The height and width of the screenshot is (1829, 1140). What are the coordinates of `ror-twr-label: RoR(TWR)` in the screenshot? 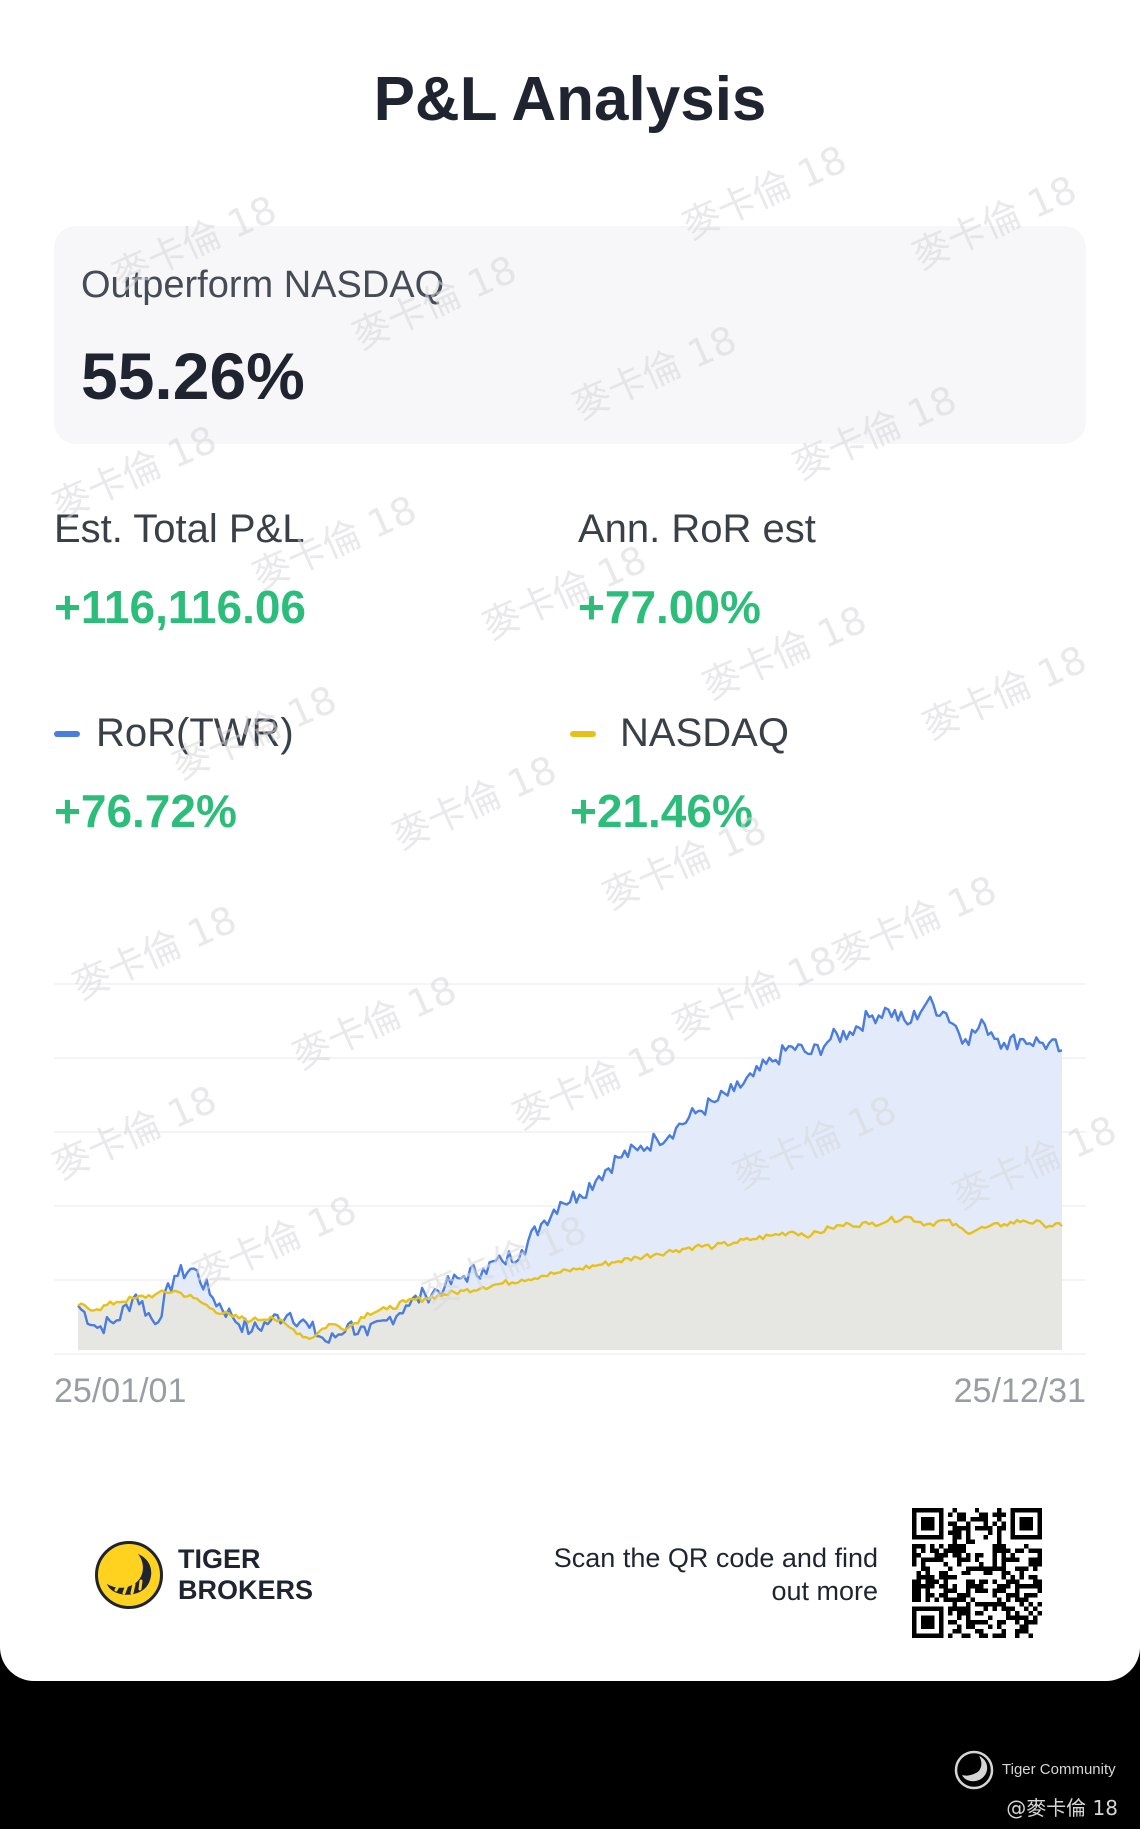 It's located at (195, 733).